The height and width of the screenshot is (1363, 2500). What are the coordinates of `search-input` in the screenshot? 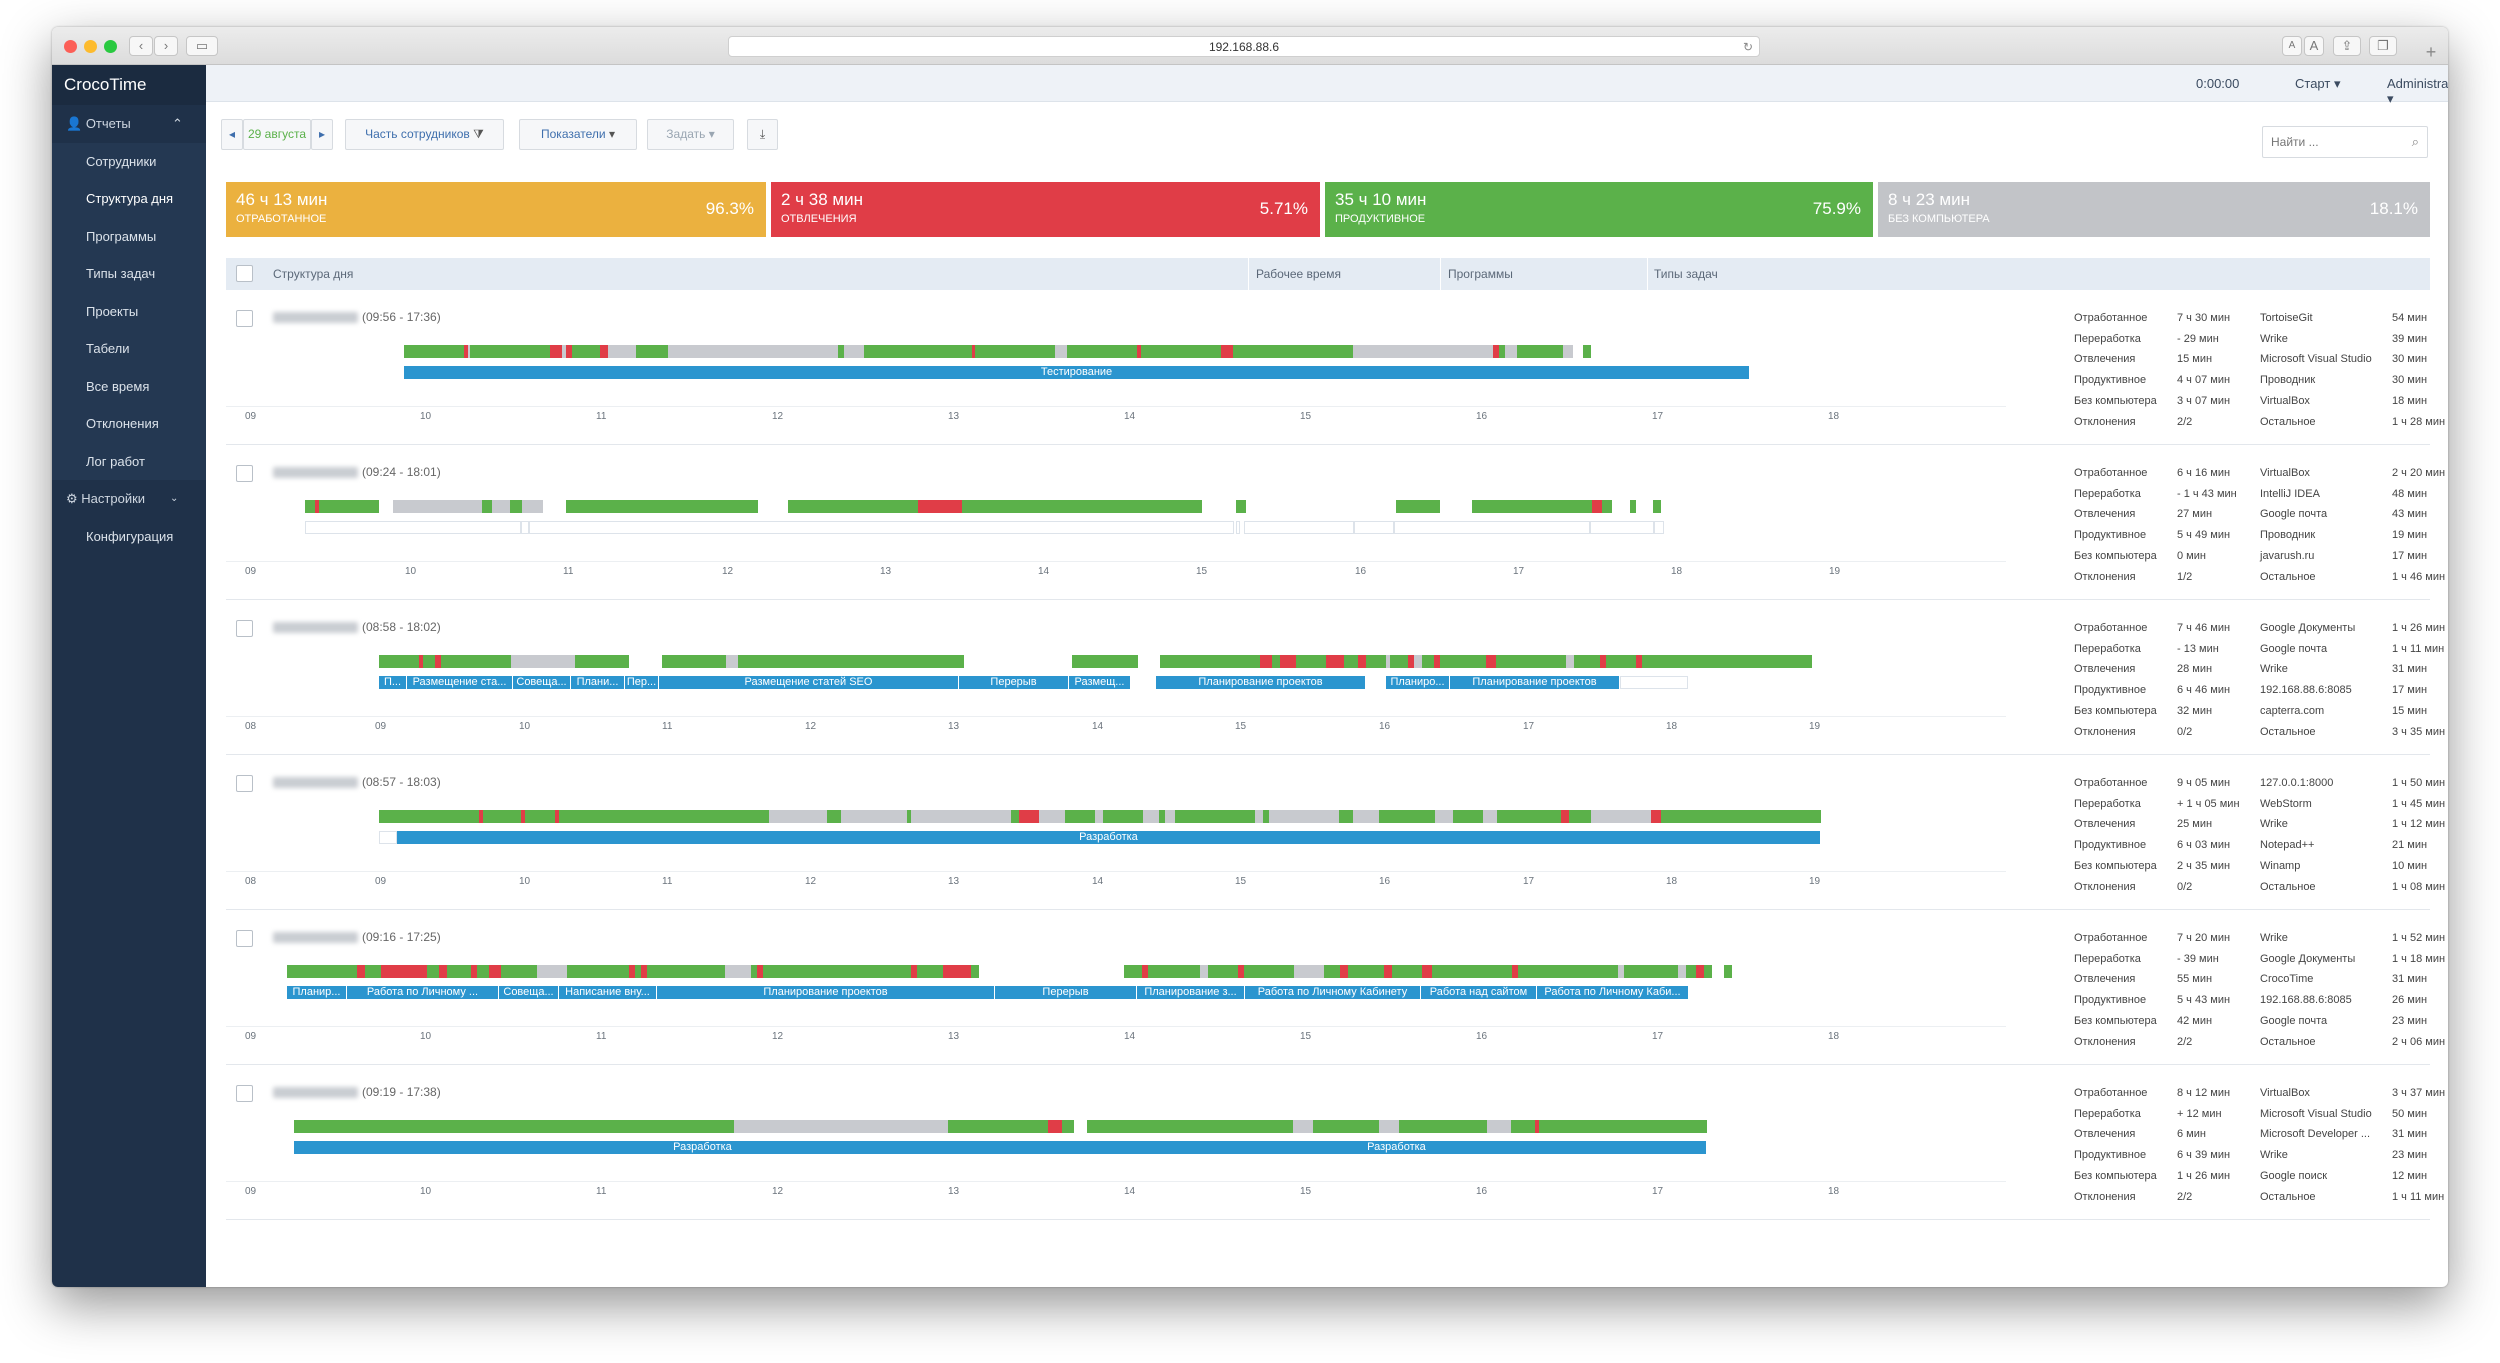 It's located at (2328, 141).